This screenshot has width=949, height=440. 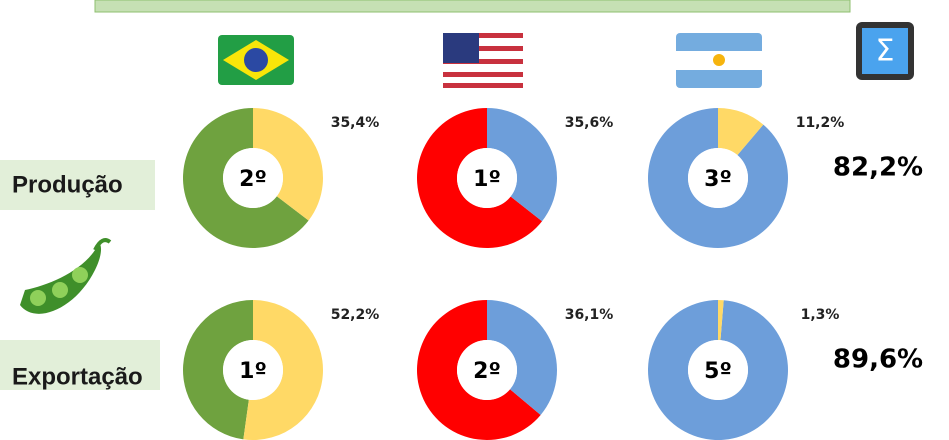 What do you see at coordinates (589, 123) in the screenshot?
I see `value-label: 35,6%` at bounding box center [589, 123].